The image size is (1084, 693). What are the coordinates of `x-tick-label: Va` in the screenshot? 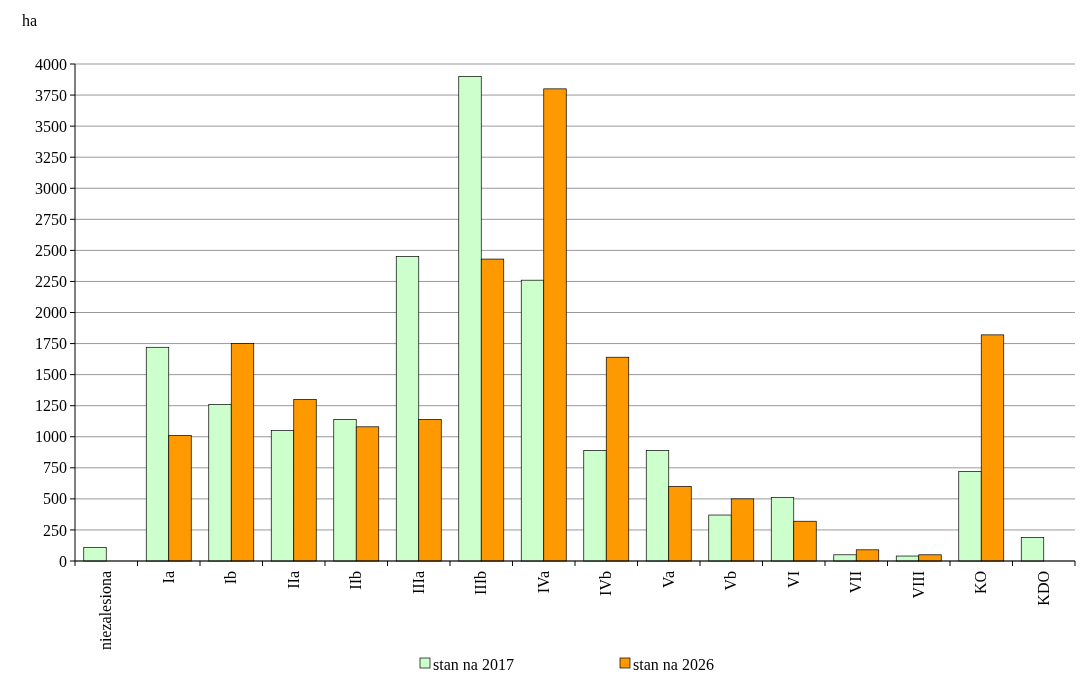 It's located at (668, 579).